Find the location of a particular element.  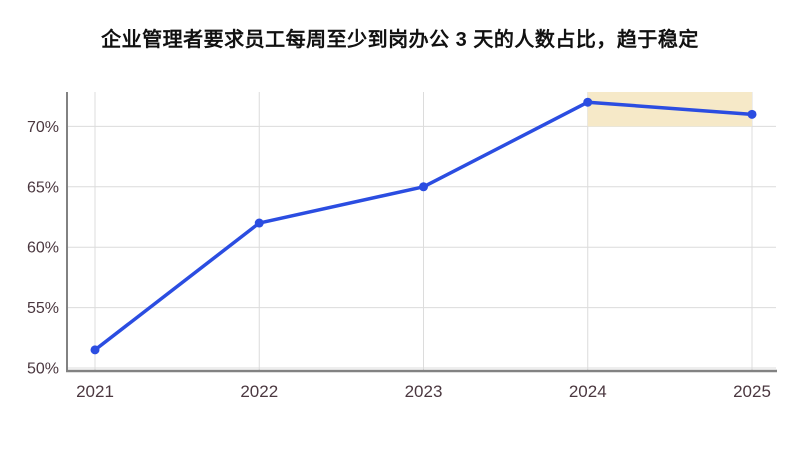

y-tick-label: 50% is located at coordinates (43, 369).